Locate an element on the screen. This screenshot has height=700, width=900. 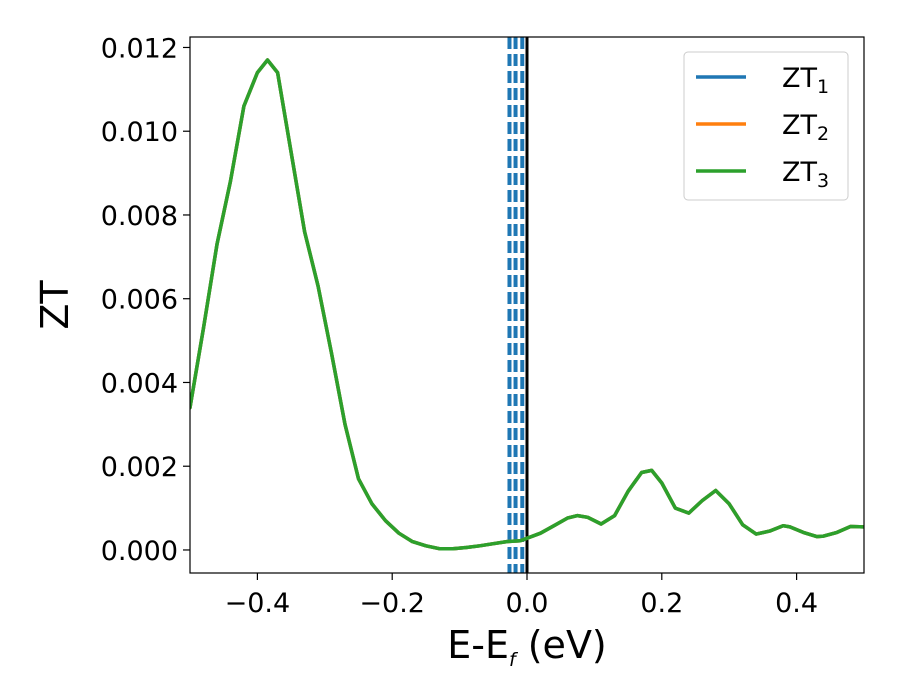
x-tick-label: 0.2 is located at coordinates (661, 603).